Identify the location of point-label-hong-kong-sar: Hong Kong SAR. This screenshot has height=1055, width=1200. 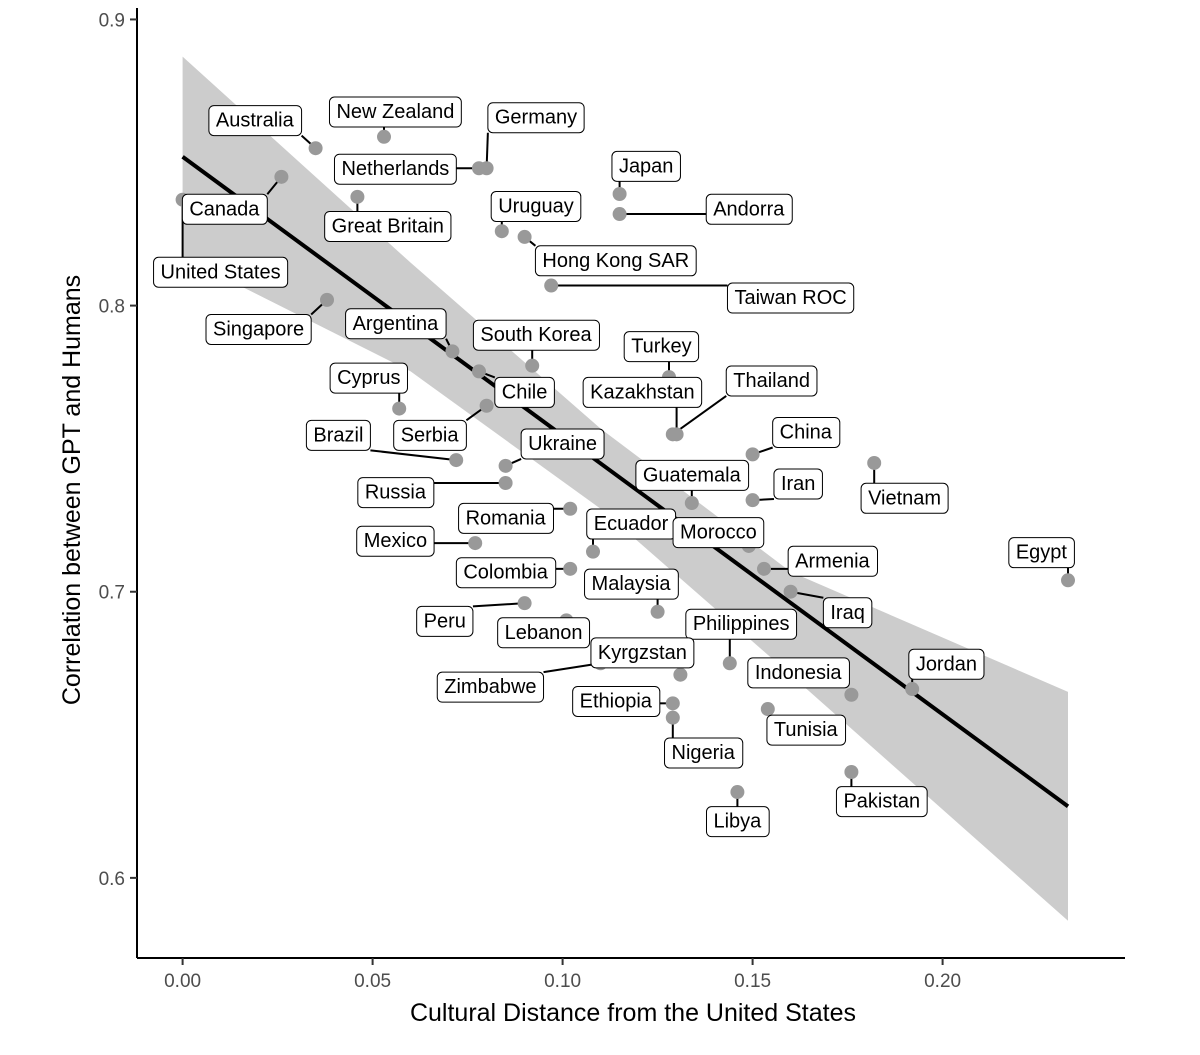
(615, 261).